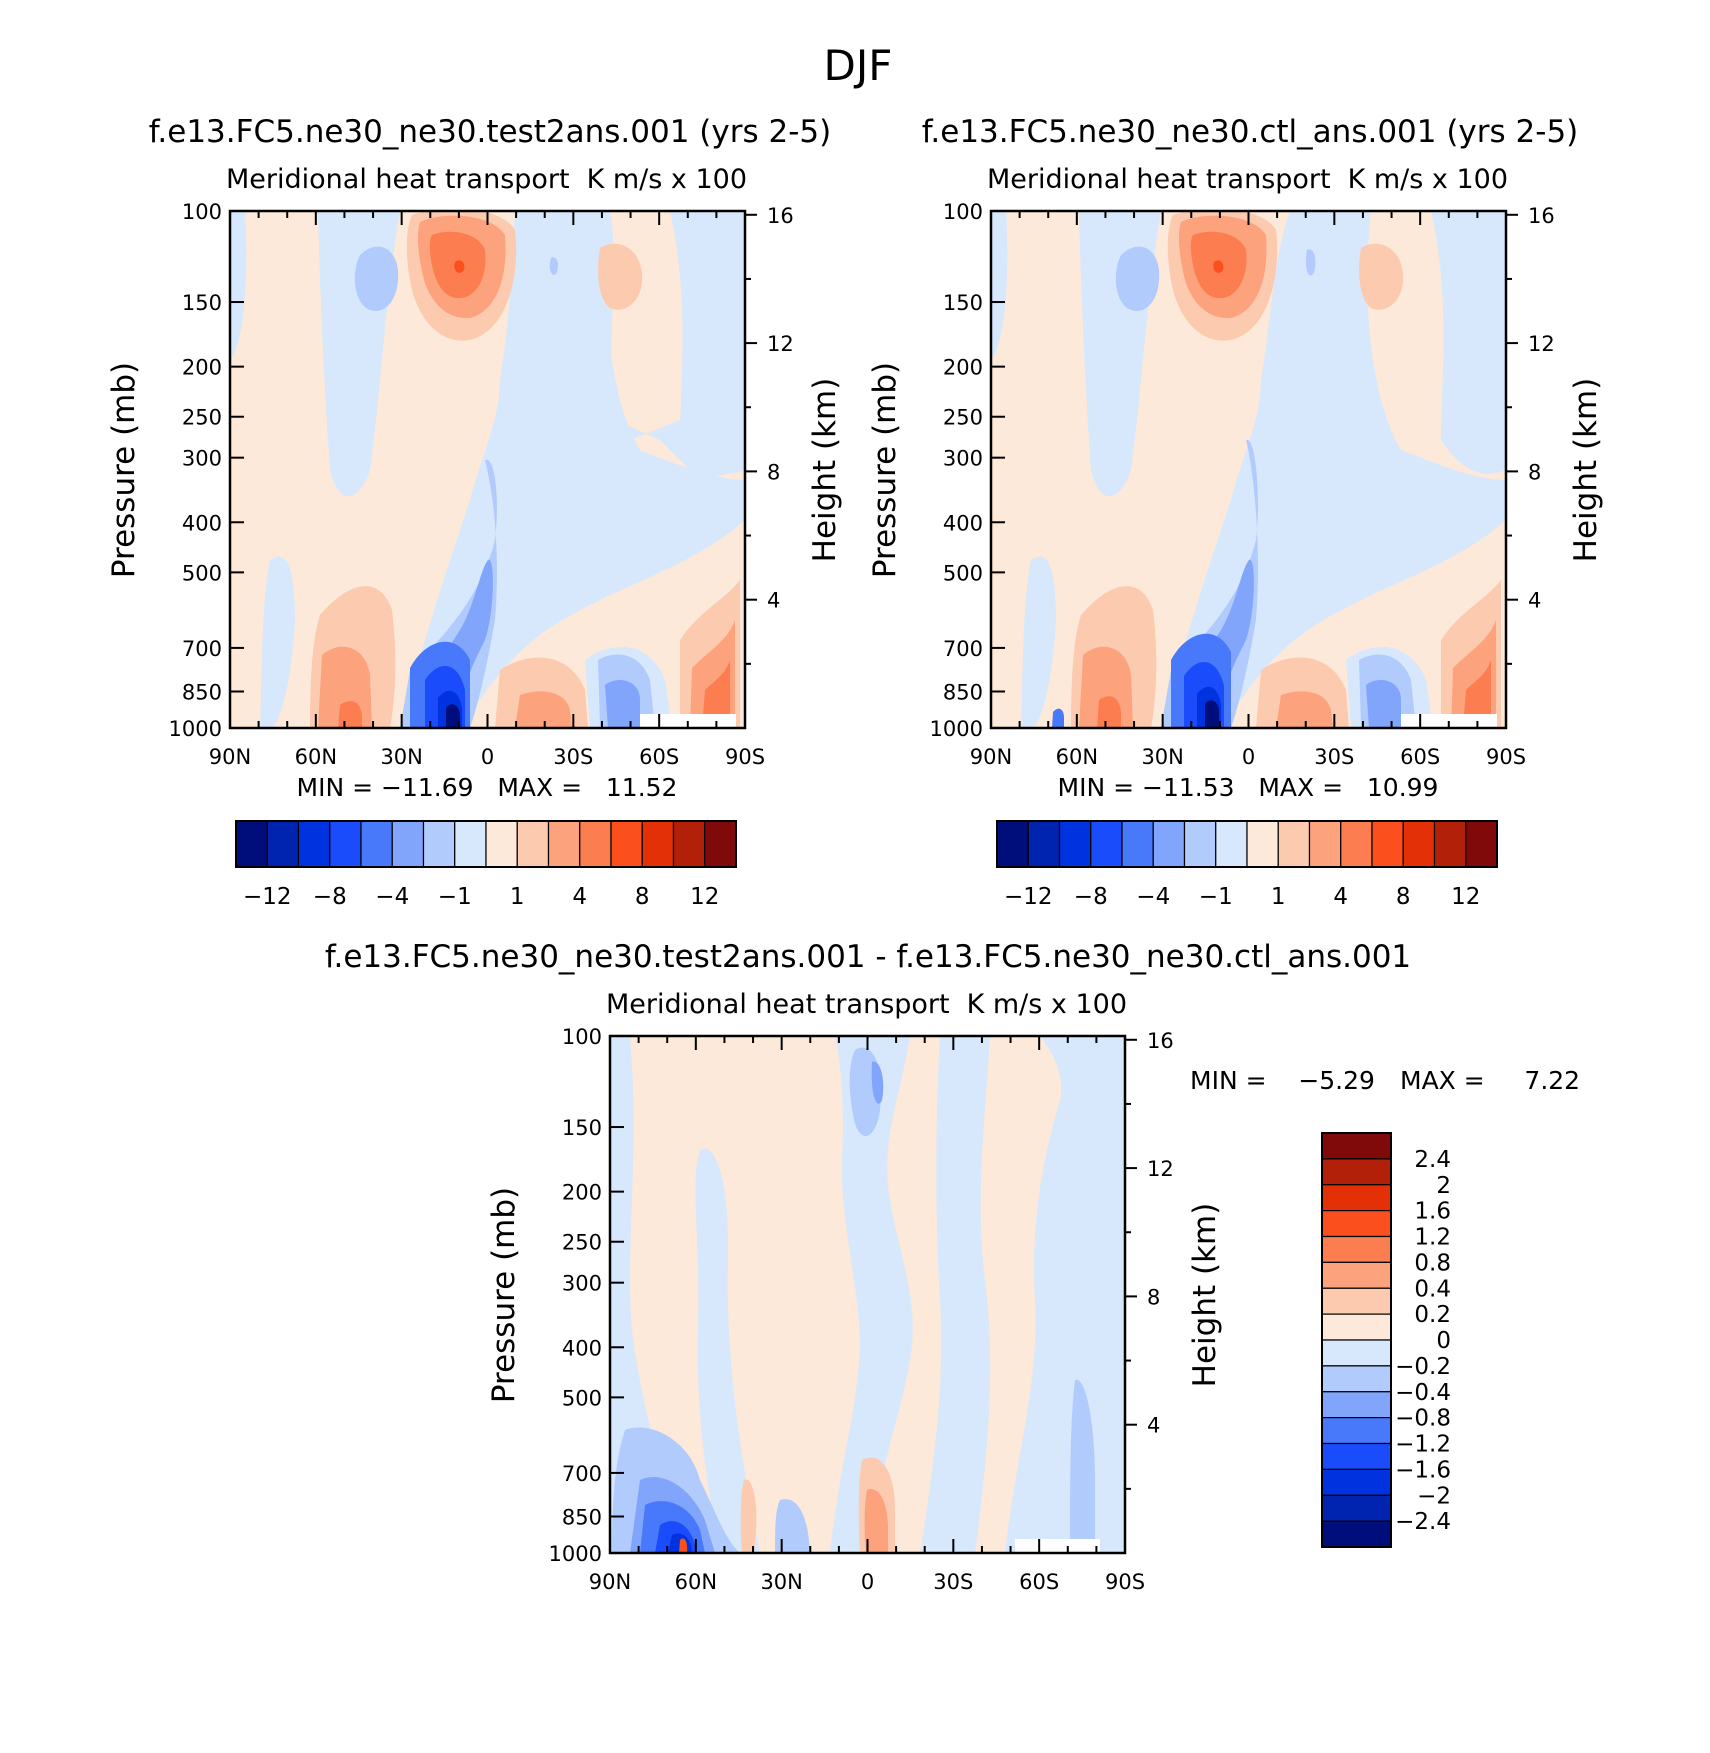  What do you see at coordinates (1490, 1080) in the screenshot?
I see `panel-diff-stats-max: MAX = 7.22` at bounding box center [1490, 1080].